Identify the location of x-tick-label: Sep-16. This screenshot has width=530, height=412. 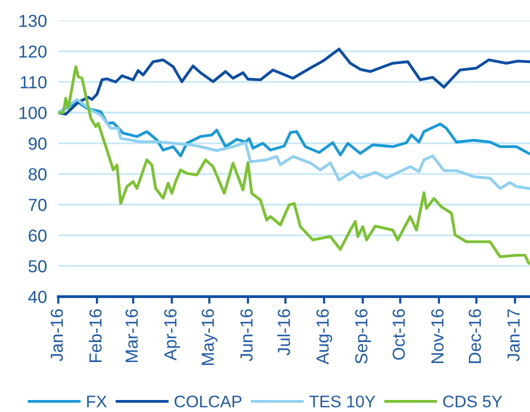
(363, 336).